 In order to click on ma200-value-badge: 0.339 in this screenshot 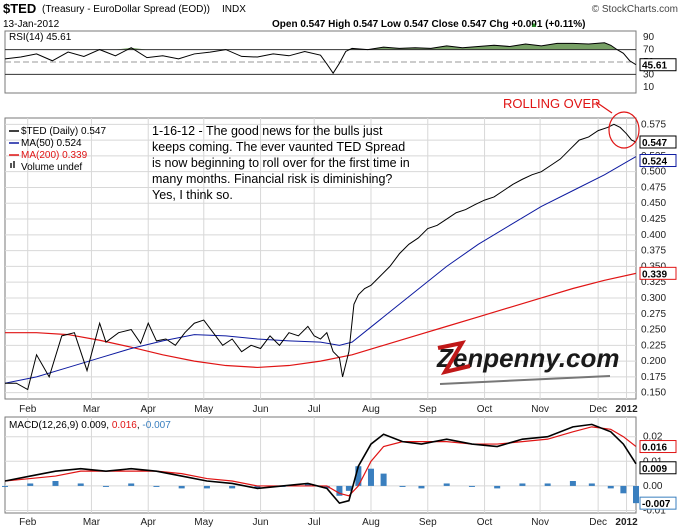, I will do `click(654, 274)`.